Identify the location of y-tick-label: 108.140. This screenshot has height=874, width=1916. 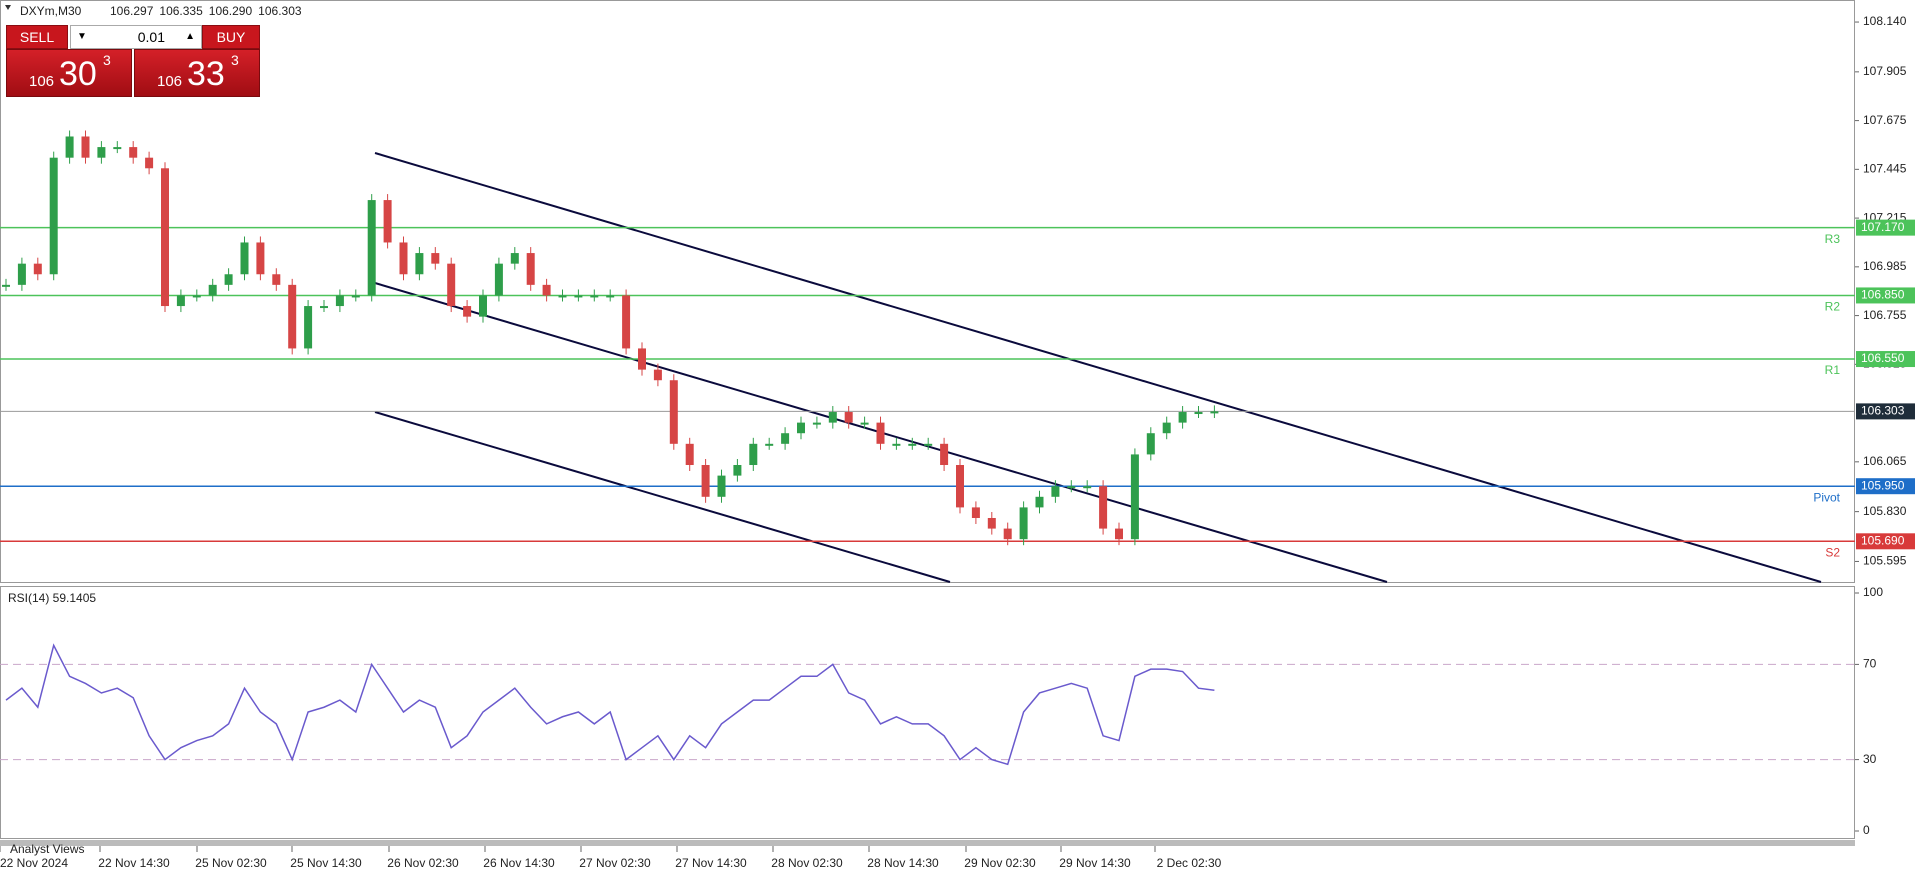
(1885, 21).